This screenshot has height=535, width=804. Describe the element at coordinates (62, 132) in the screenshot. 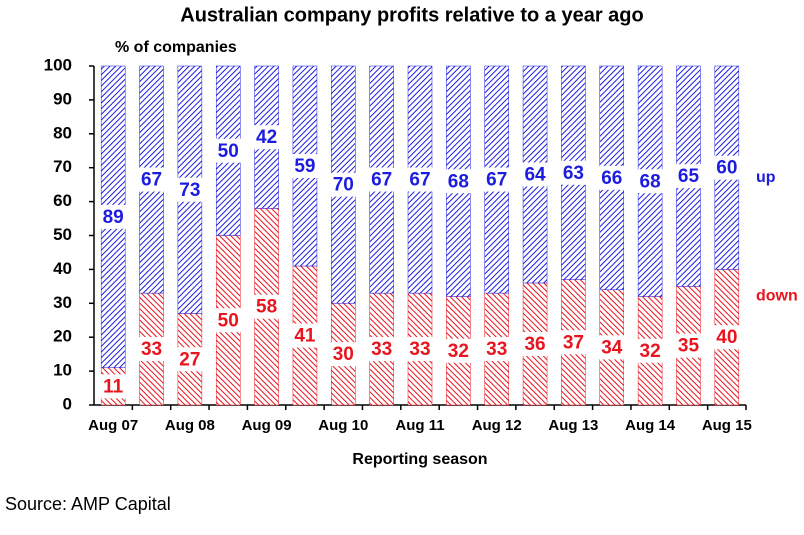

I see `y-tick-label: 80` at that location.